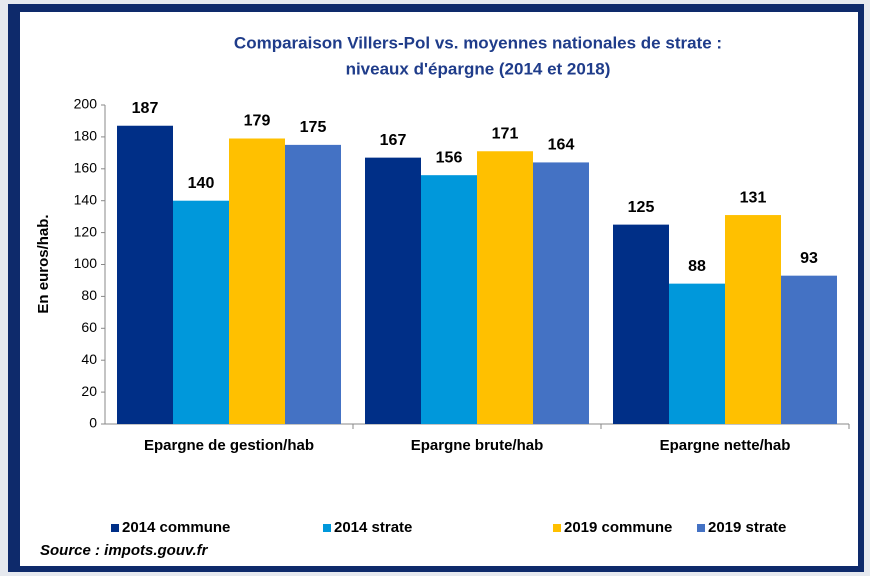 The width and height of the screenshot is (870, 576). What do you see at coordinates (86, 136) in the screenshot?
I see `y-tick-label: 180` at bounding box center [86, 136].